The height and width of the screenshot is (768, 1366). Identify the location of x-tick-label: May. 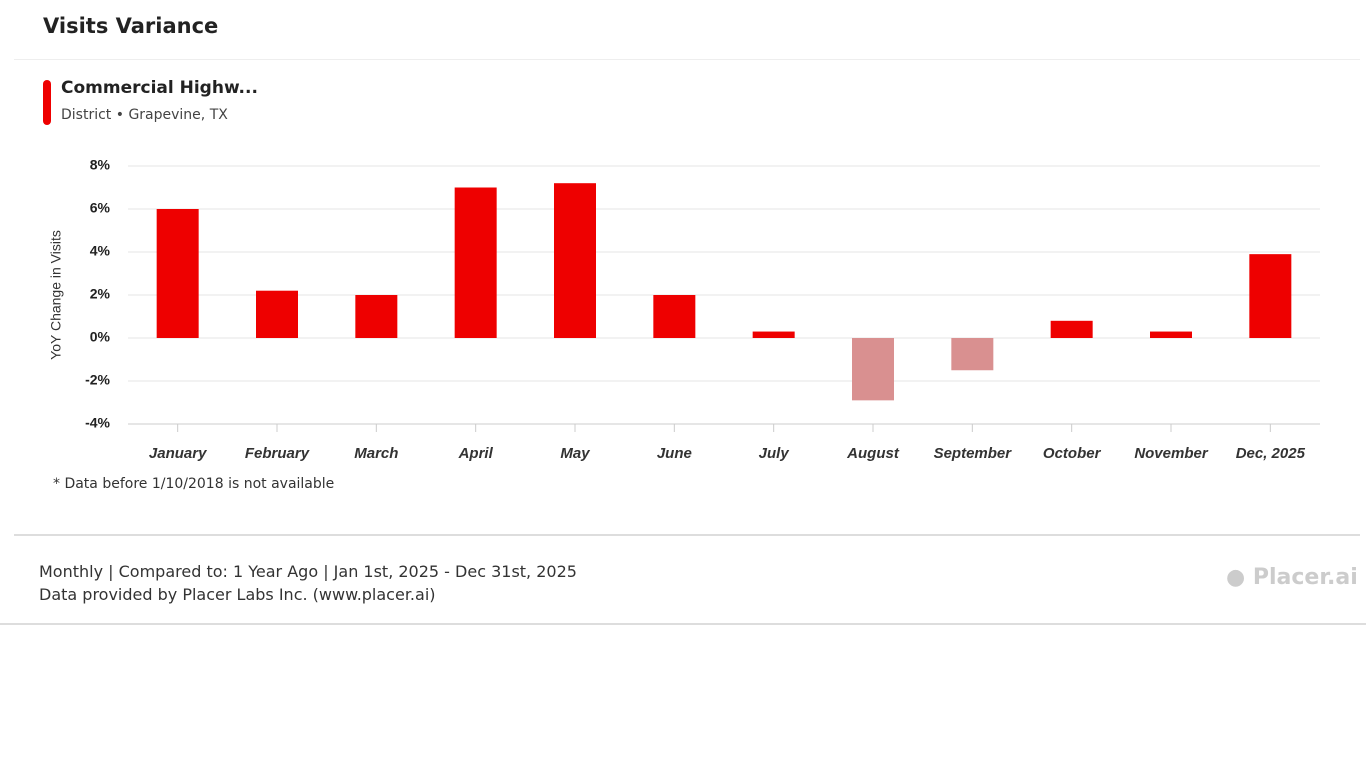
(575, 453).